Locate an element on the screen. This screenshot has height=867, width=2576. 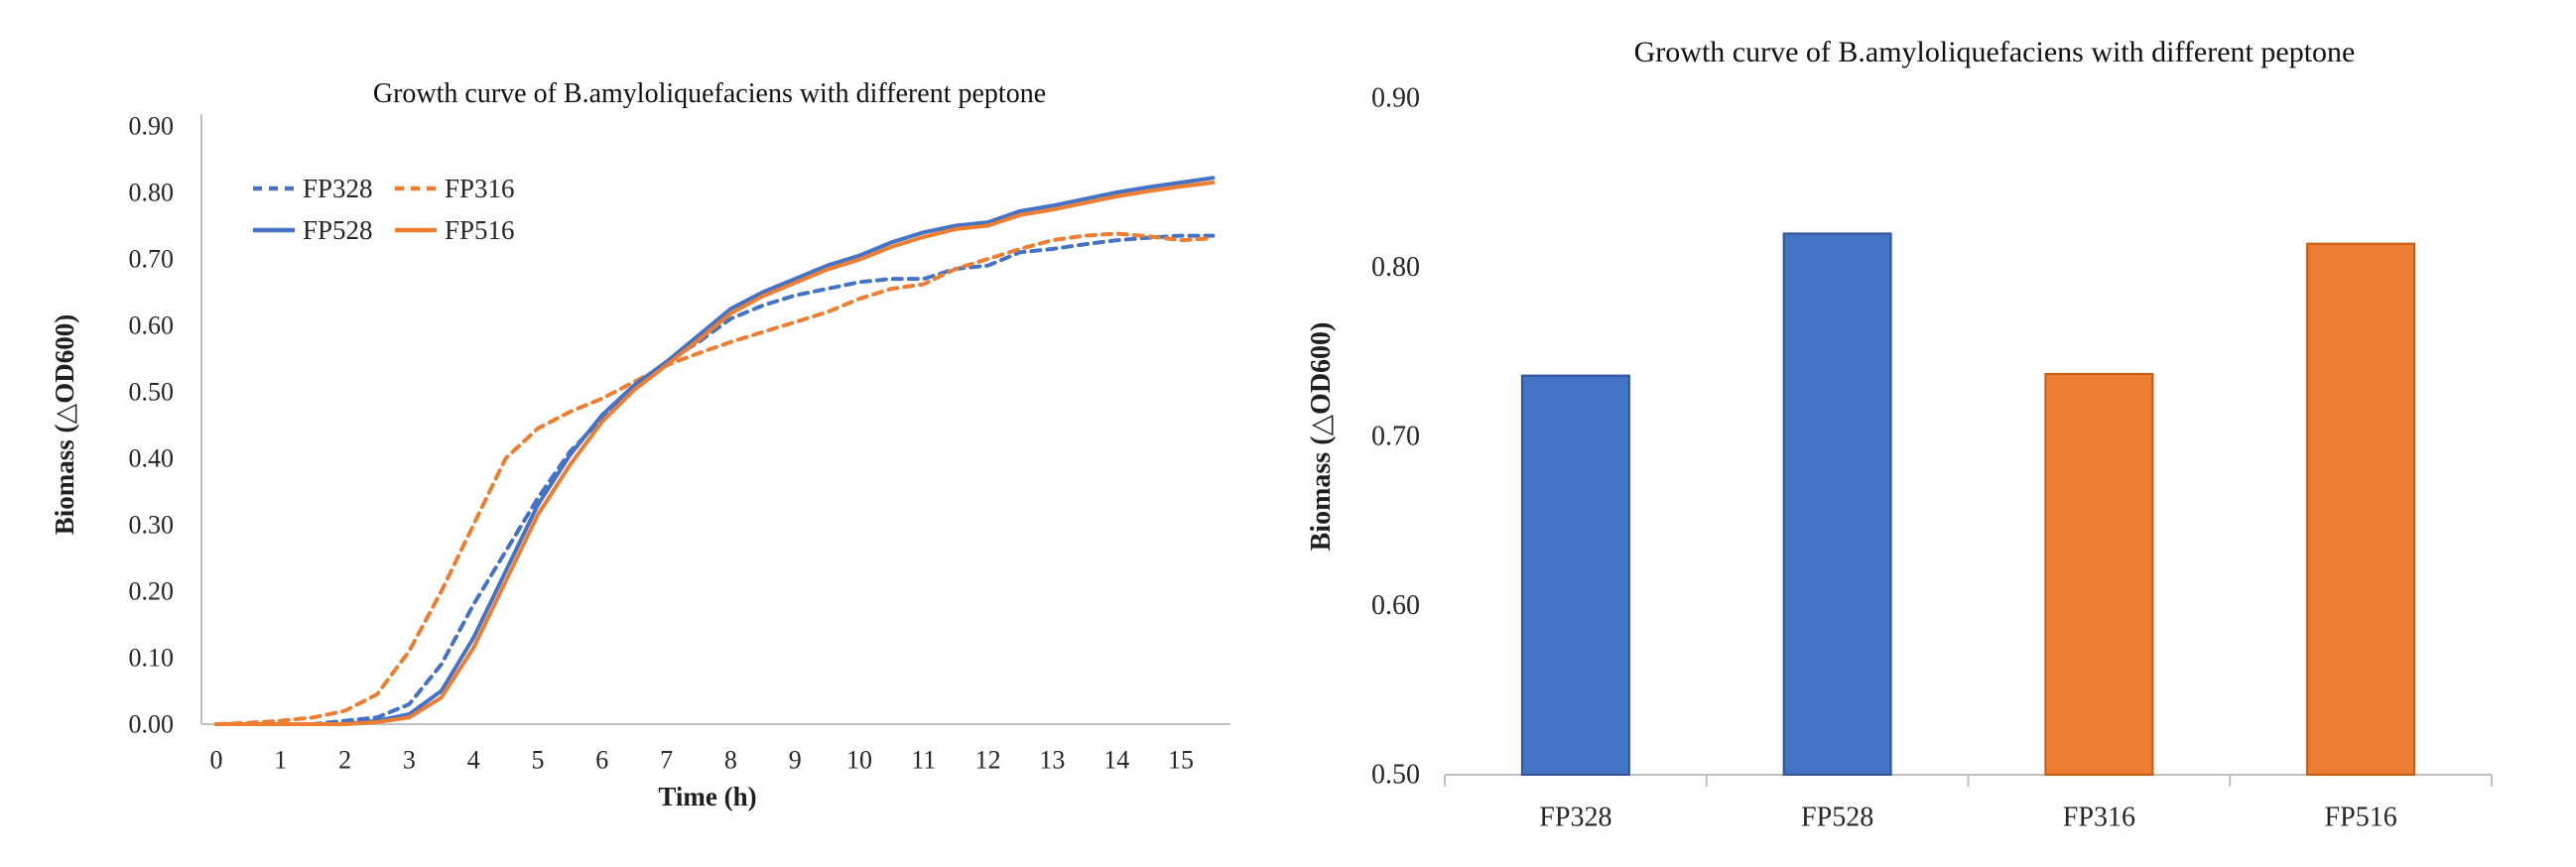
legend-label-FP516: FP516 is located at coordinates (480, 230).